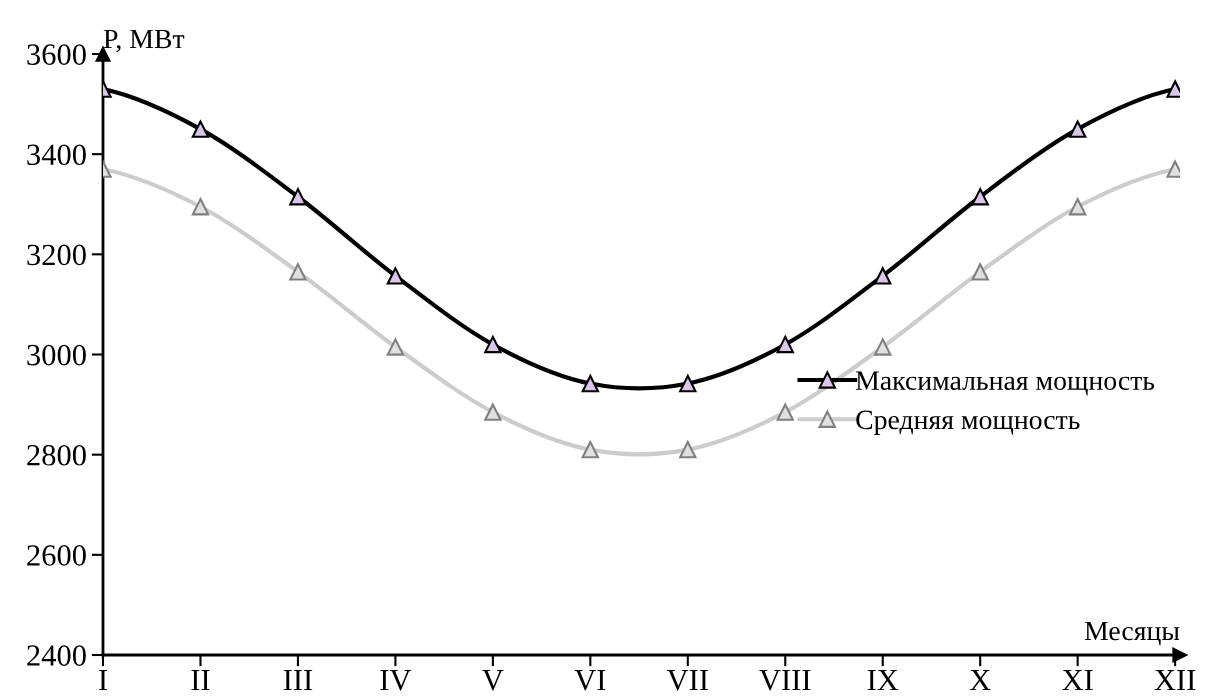  I want to click on y-axis-title: P, МВт, so click(144, 41).